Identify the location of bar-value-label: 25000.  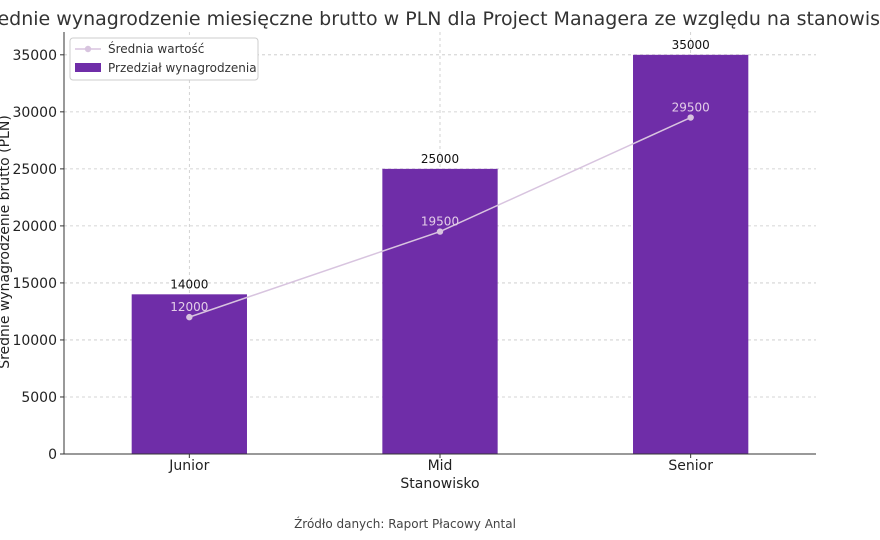
(440, 159).